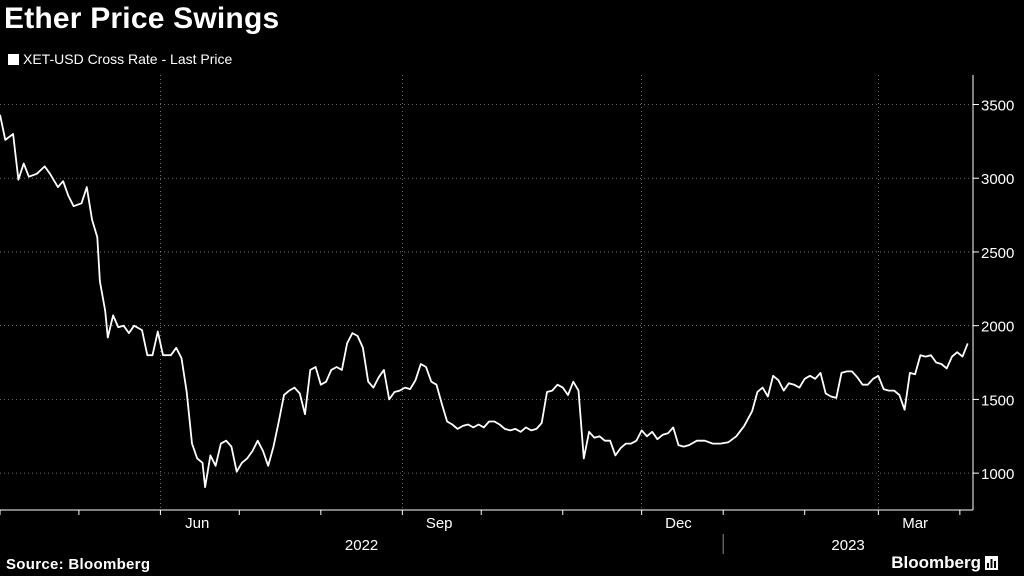 The width and height of the screenshot is (1024, 576). What do you see at coordinates (13, 59) in the screenshot?
I see `legend-swatch` at bounding box center [13, 59].